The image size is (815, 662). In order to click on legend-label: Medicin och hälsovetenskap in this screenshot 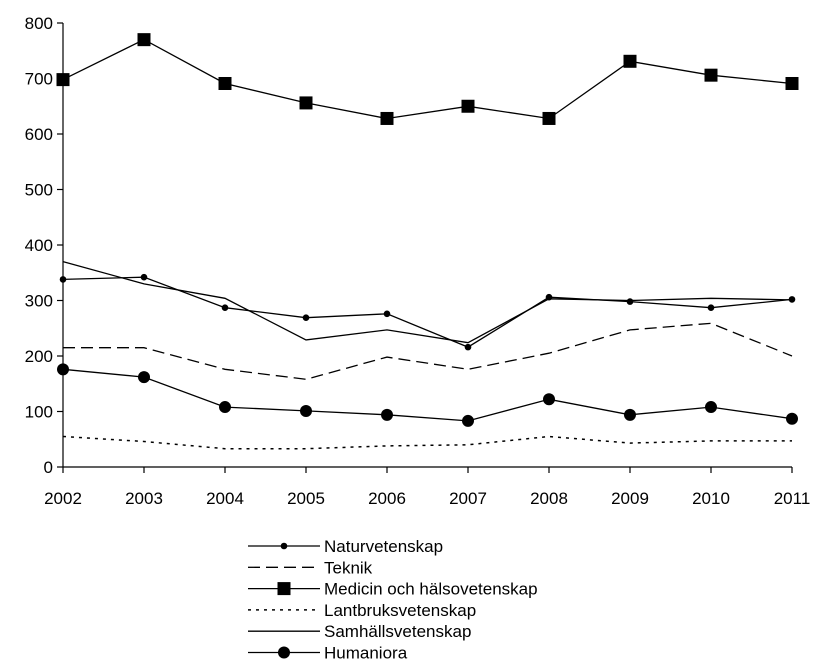, I will do `click(431, 589)`.